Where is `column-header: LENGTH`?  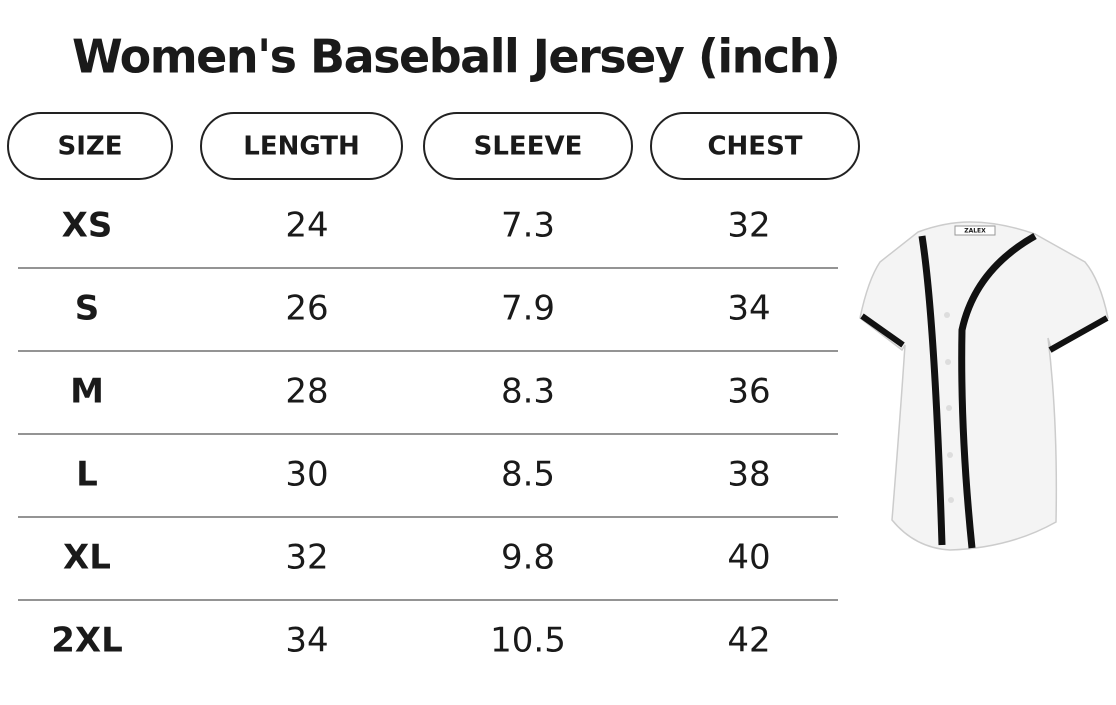 column-header: LENGTH is located at coordinates (301, 147).